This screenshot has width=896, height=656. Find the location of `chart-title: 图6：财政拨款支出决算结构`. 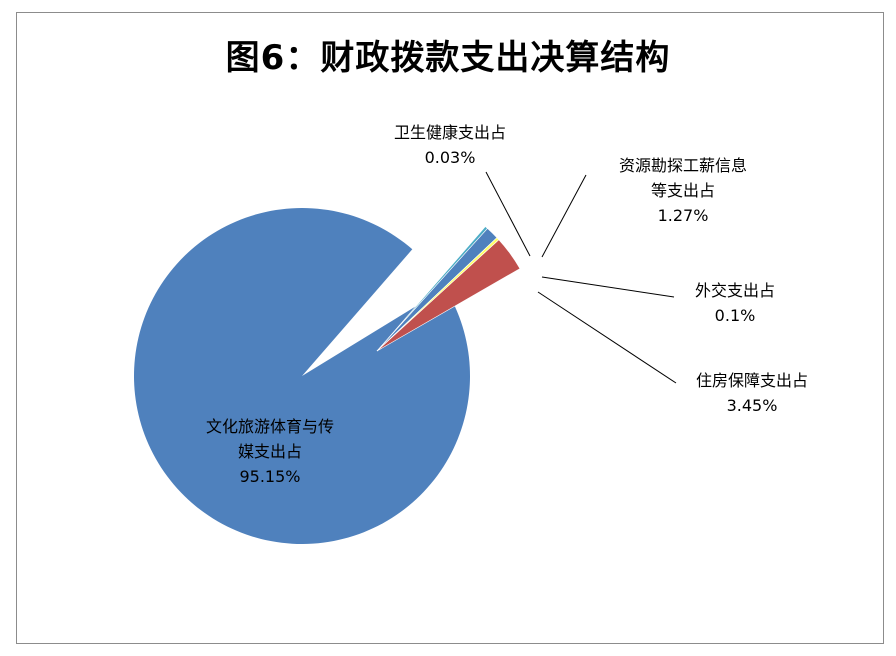

chart-title: 图6：财政拨款支出决算结构 is located at coordinates (448, 58).